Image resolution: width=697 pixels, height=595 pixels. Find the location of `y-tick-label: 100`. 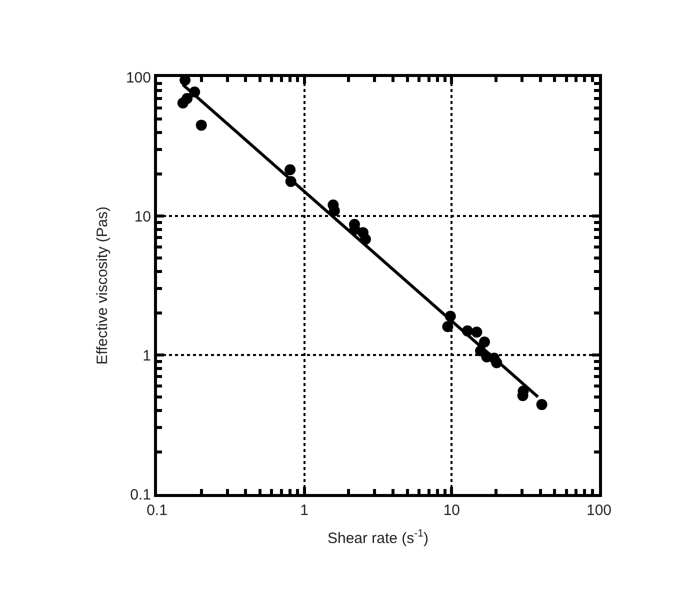

y-tick-label: 100 is located at coordinates (138, 77).